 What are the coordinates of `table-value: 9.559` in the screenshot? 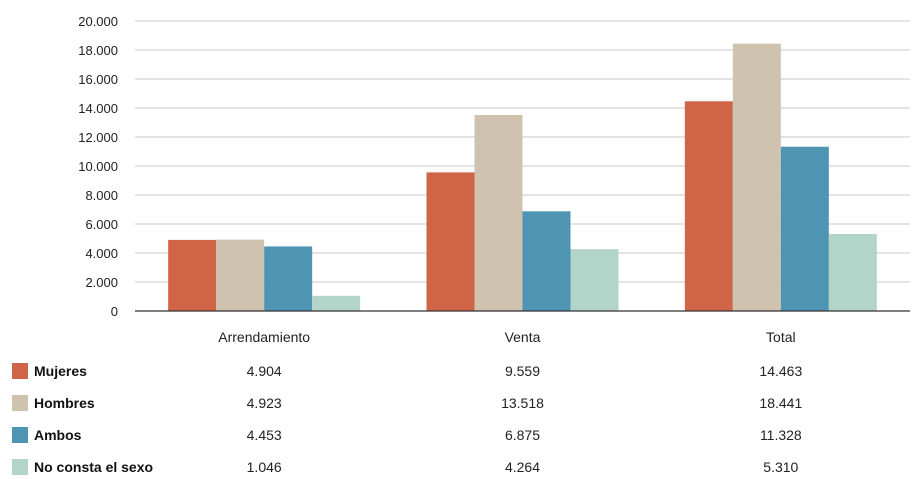 It's located at (522, 371).